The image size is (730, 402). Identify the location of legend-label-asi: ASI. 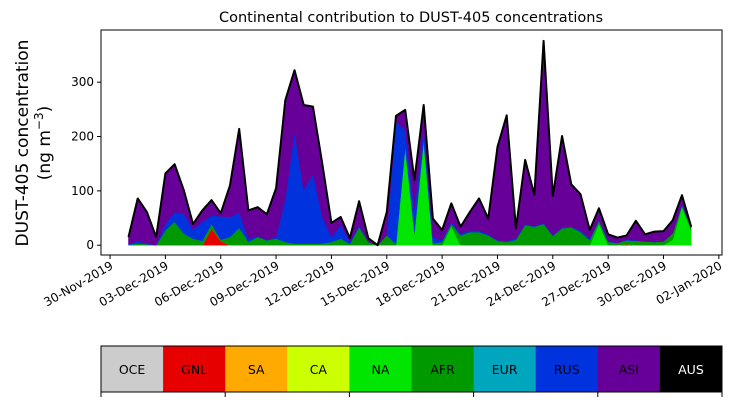
(629, 369).